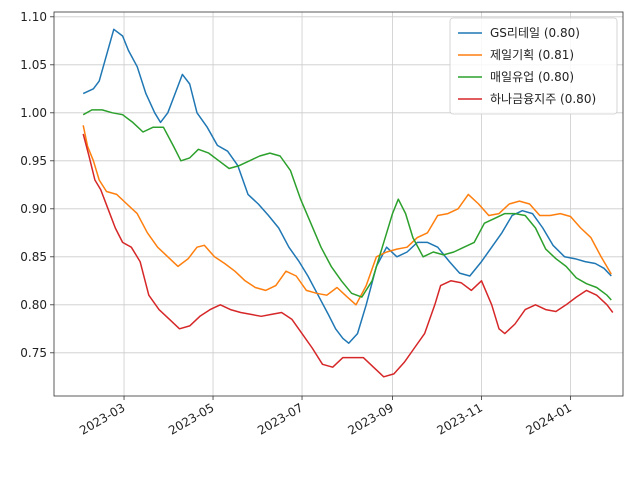 Image resolution: width=640 pixels, height=480 pixels. I want to click on x-tick-label: 2023-03, so click(102, 418).